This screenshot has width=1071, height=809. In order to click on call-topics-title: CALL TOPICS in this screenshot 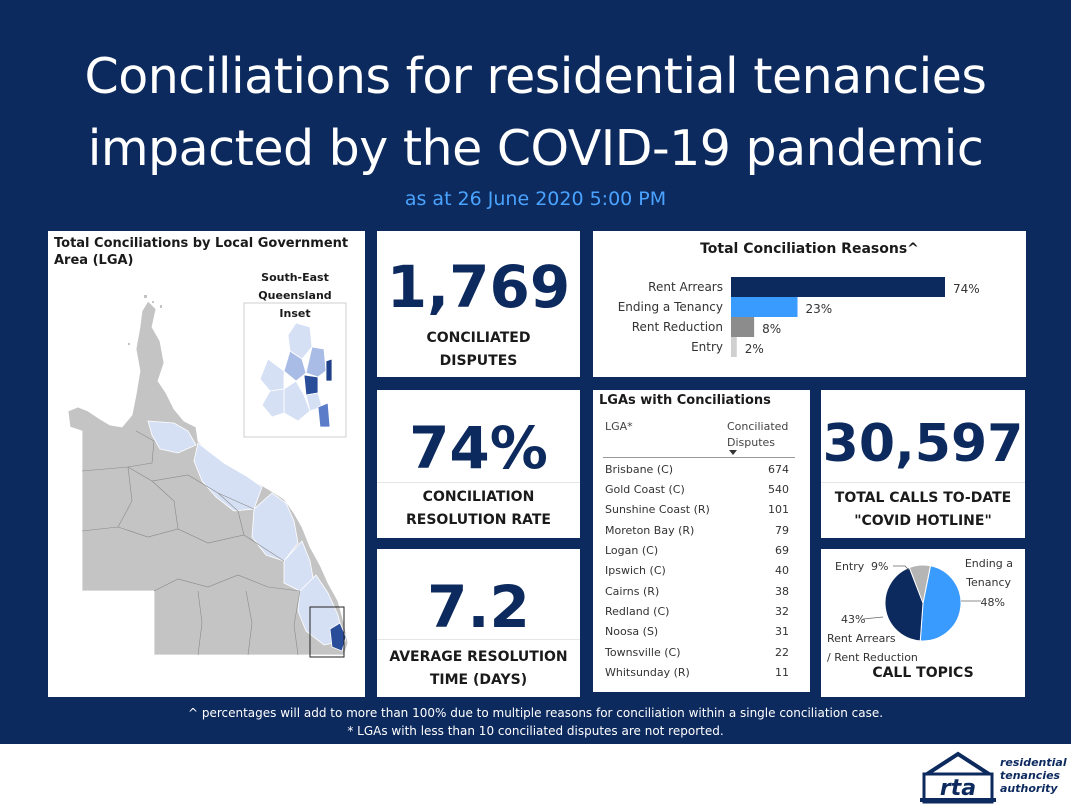, I will do `click(923, 673)`.